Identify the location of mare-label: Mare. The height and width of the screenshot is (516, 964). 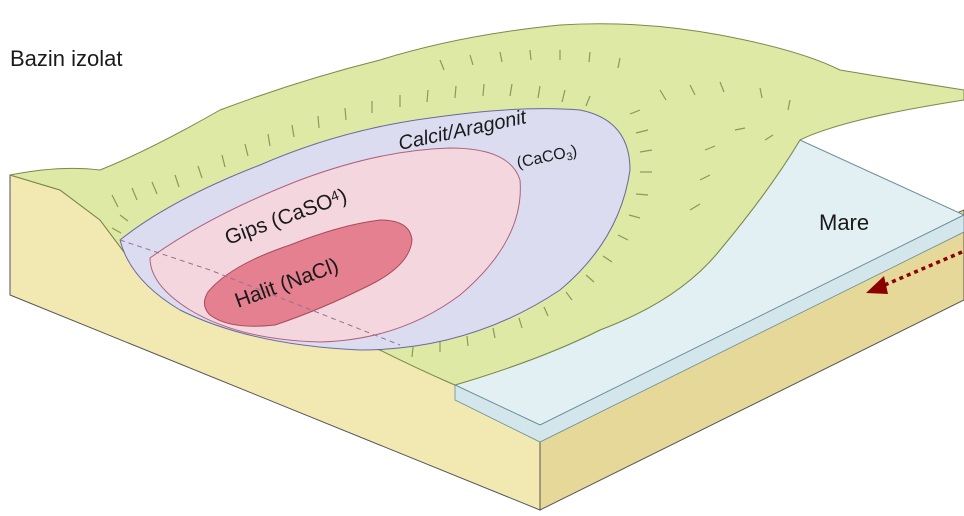
(844, 222).